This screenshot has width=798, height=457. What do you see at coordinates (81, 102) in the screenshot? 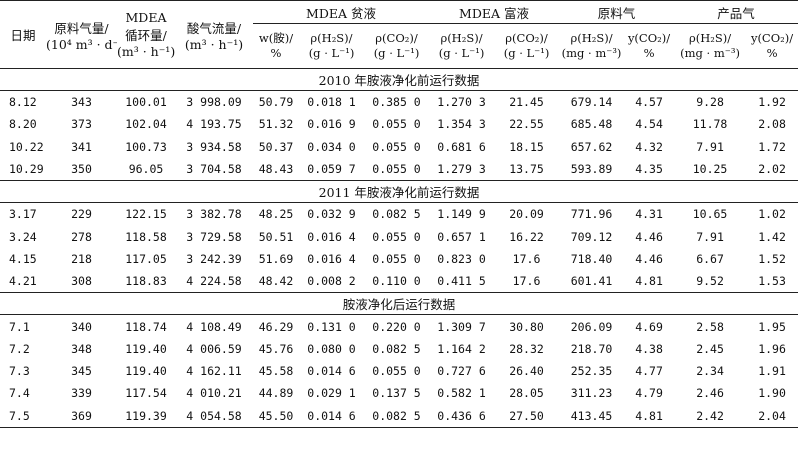
I see `value-cell: 343` at bounding box center [81, 102].